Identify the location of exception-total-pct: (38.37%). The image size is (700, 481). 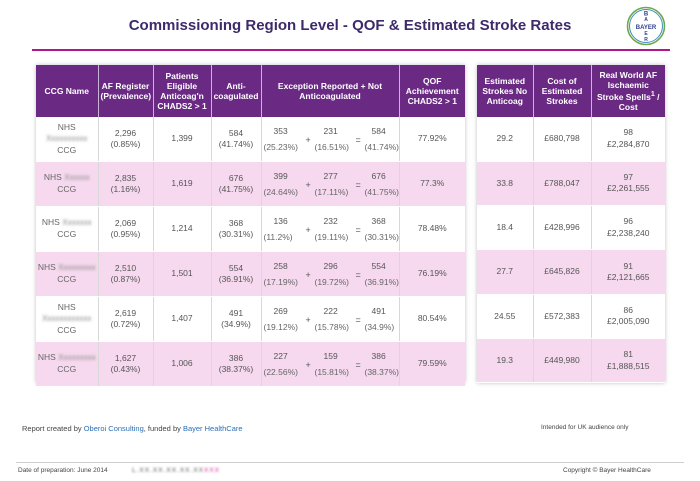
(382, 372).